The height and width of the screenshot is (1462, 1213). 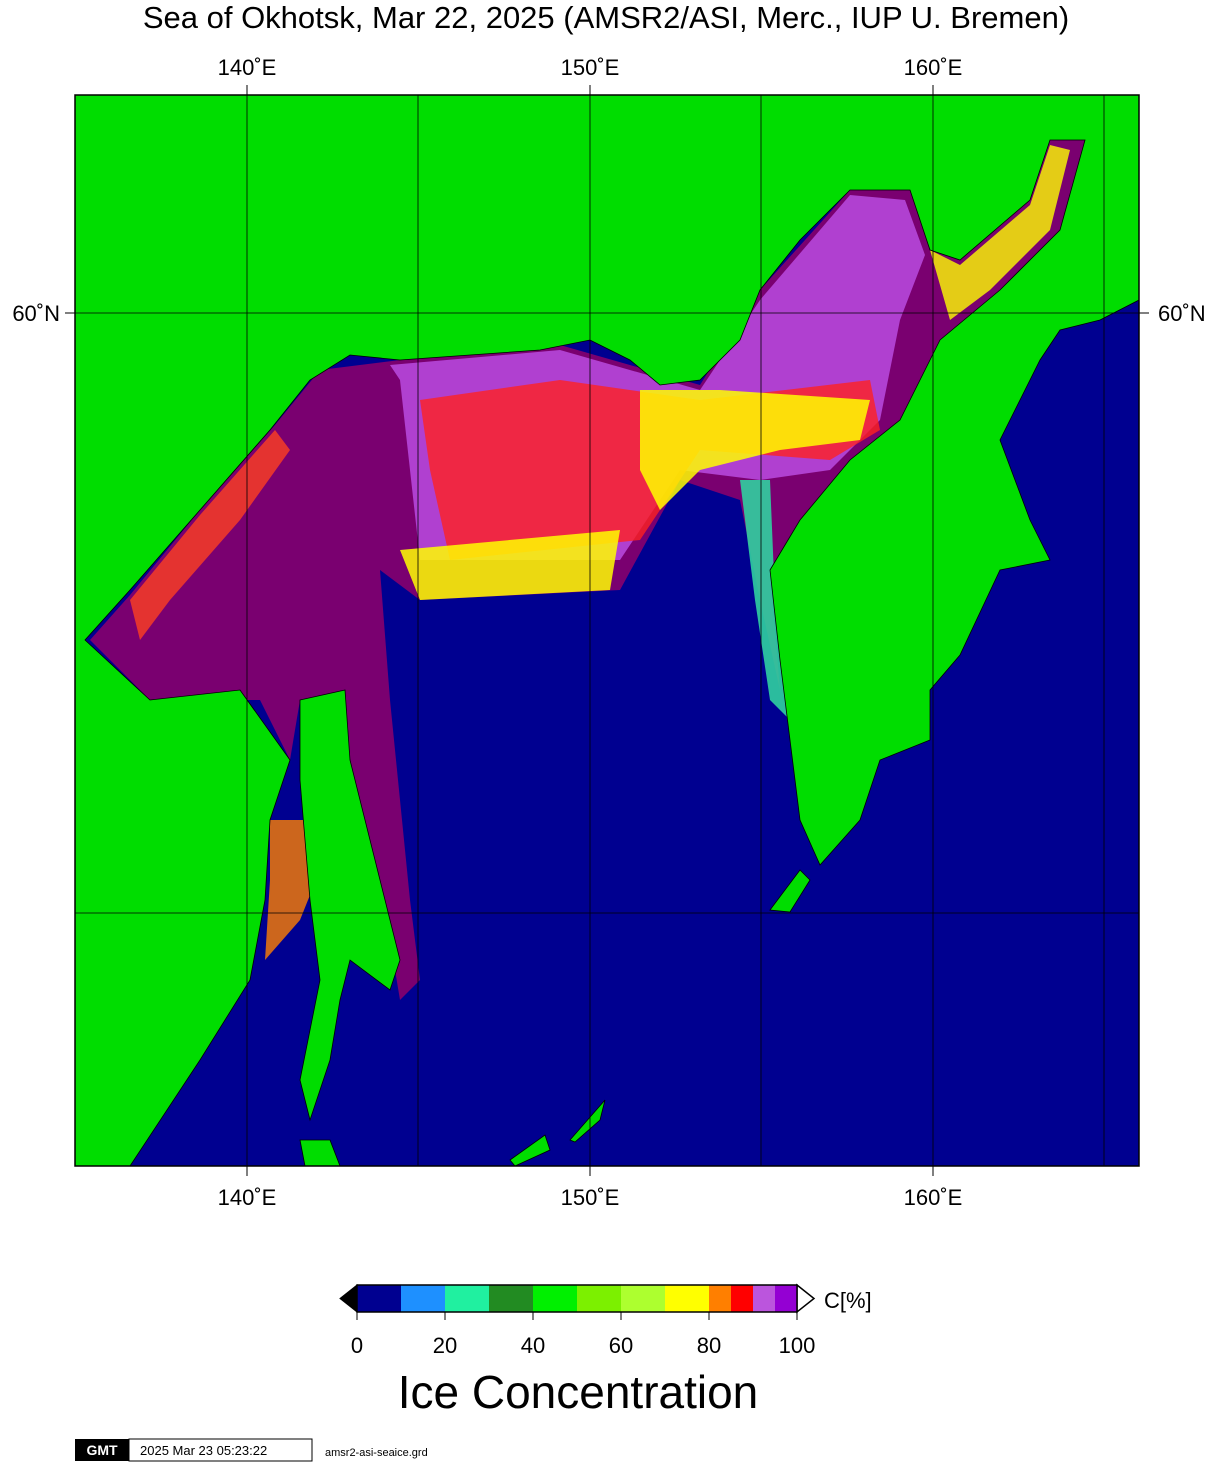 I want to click on colorbar-tick-label: 100, so click(x=797, y=1345).